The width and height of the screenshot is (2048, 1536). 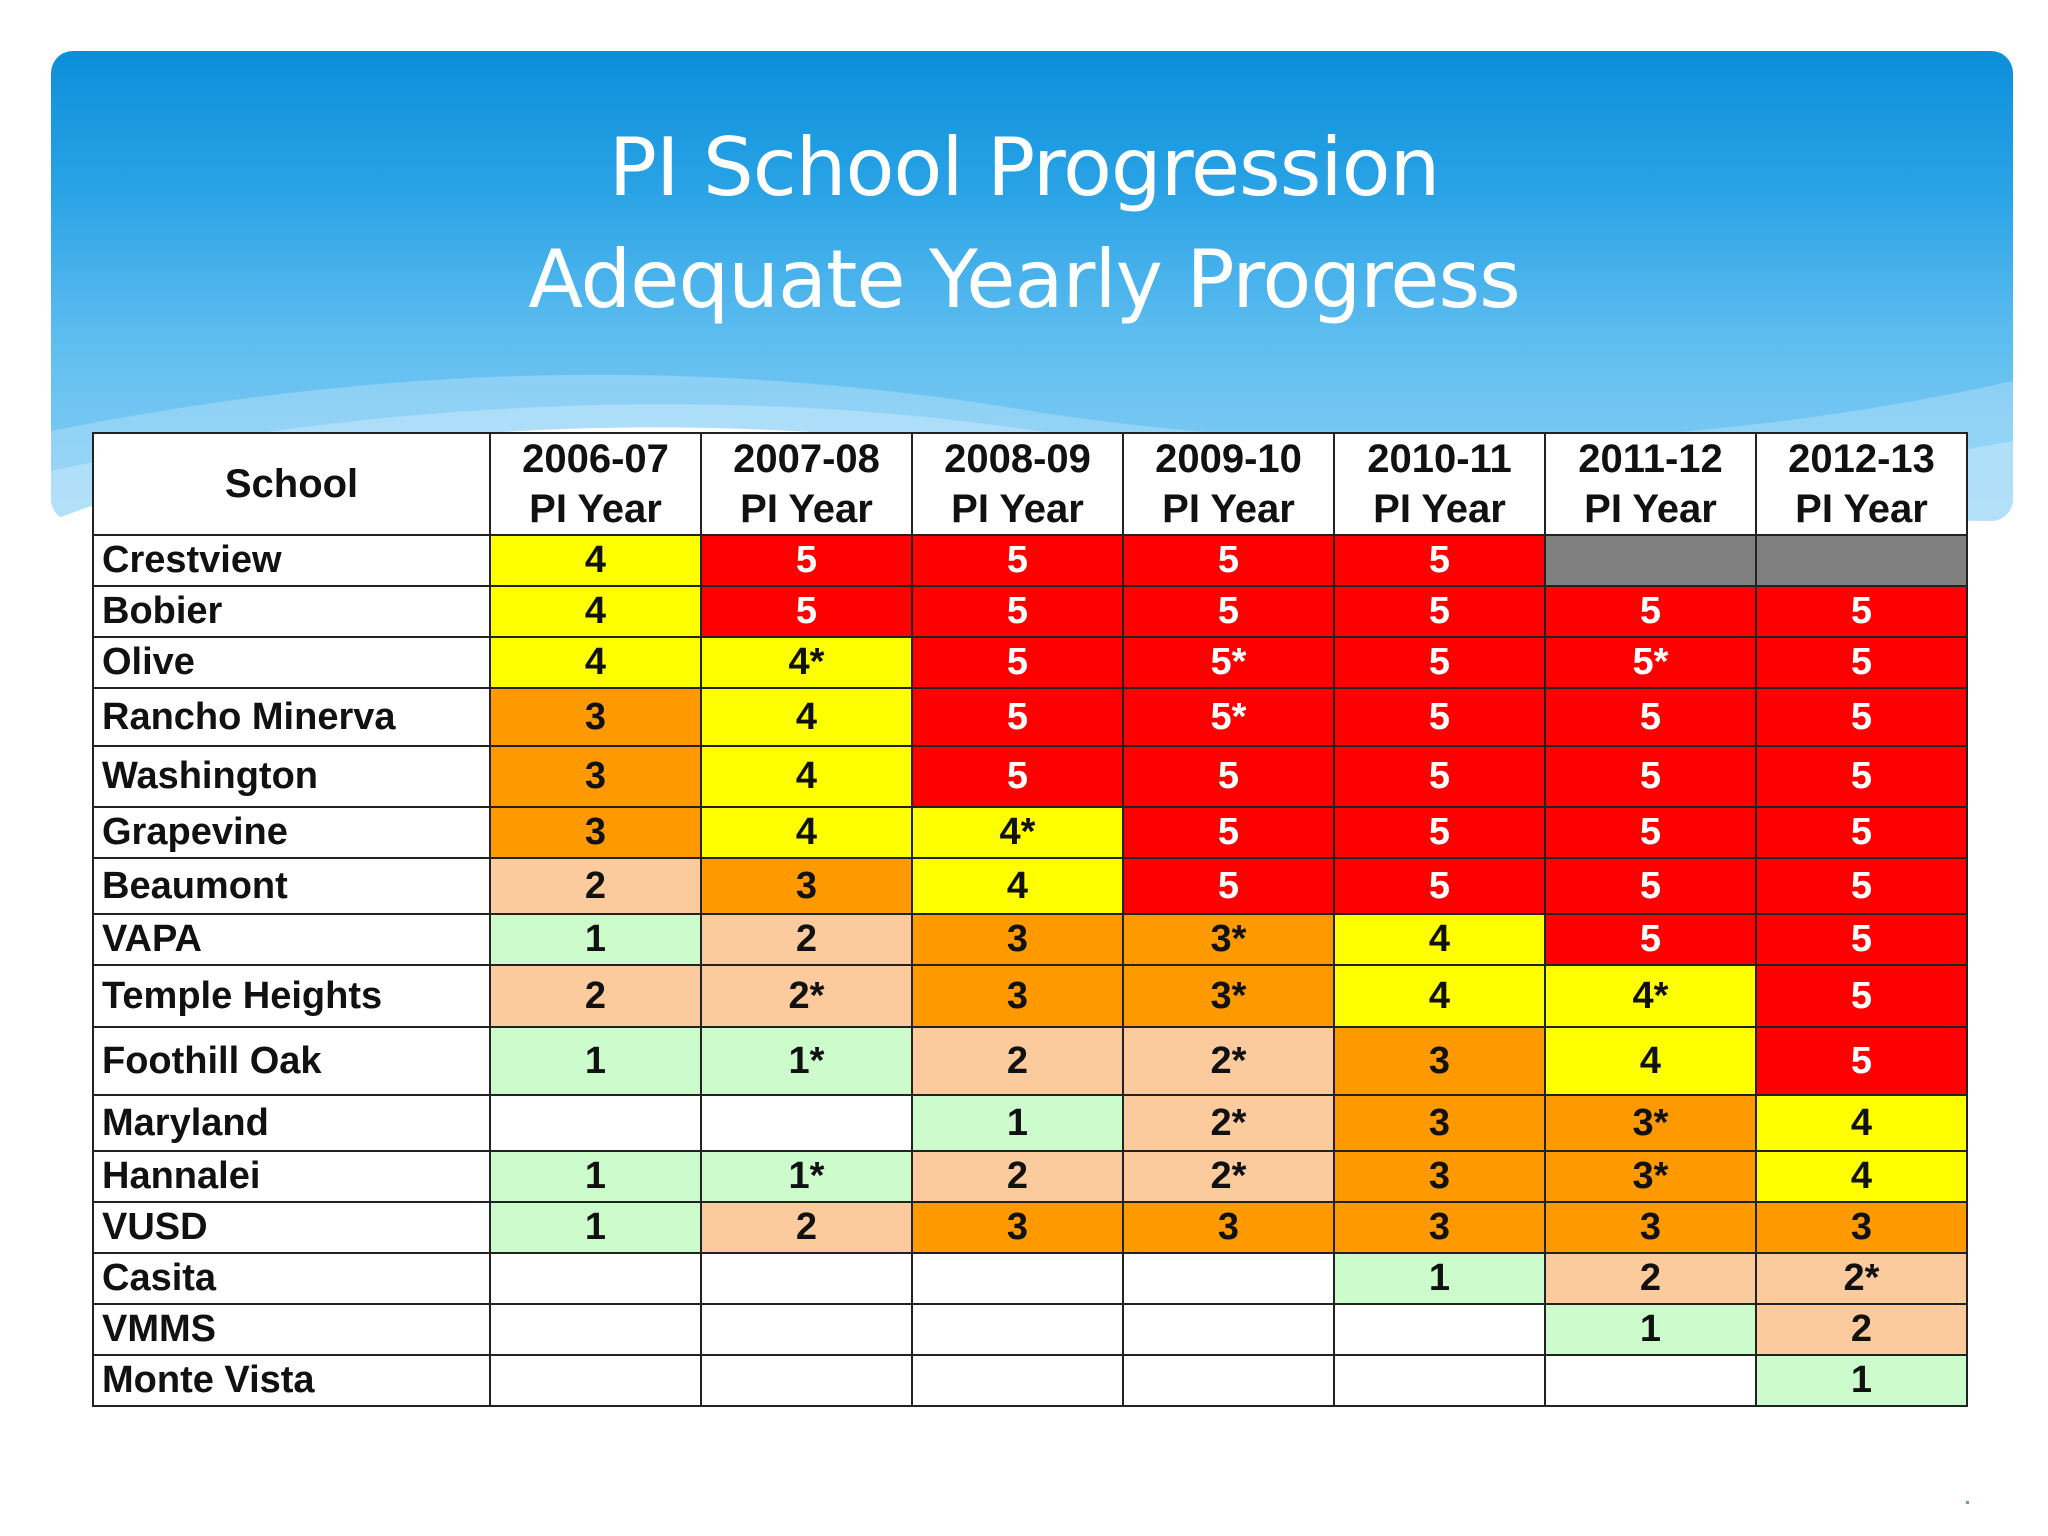 What do you see at coordinates (1650, 484) in the screenshot?
I see `header-year-6: 2011-12 PI Year` at bounding box center [1650, 484].